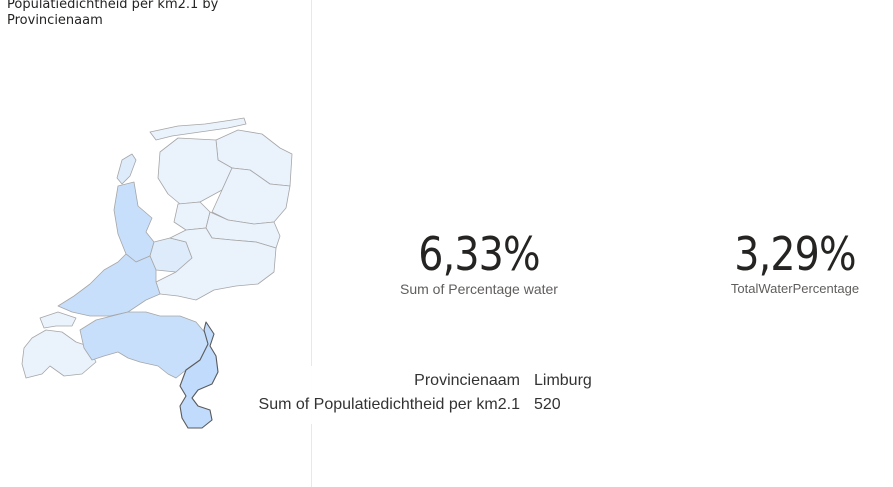 Image resolution: width=893 pixels, height=487 pixels. I want to click on tooltip-key-density: Sum of Populatiedichtheid per km2.1, so click(389, 404).